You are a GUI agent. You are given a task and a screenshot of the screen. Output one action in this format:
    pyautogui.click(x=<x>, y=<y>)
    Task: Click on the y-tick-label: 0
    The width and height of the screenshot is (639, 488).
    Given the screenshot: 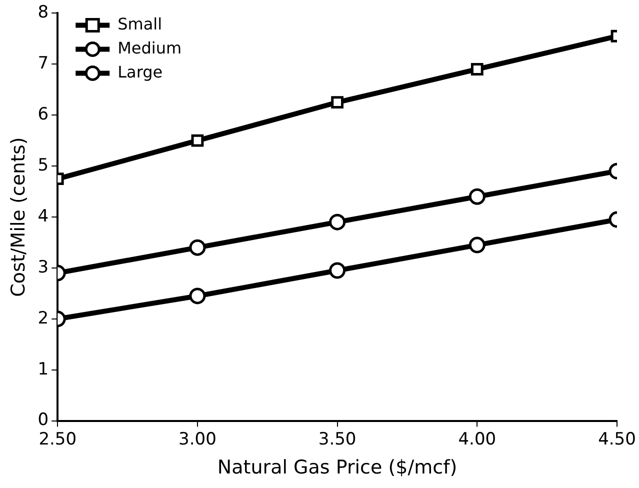 What is the action you would take?
    pyautogui.click(x=43, y=420)
    